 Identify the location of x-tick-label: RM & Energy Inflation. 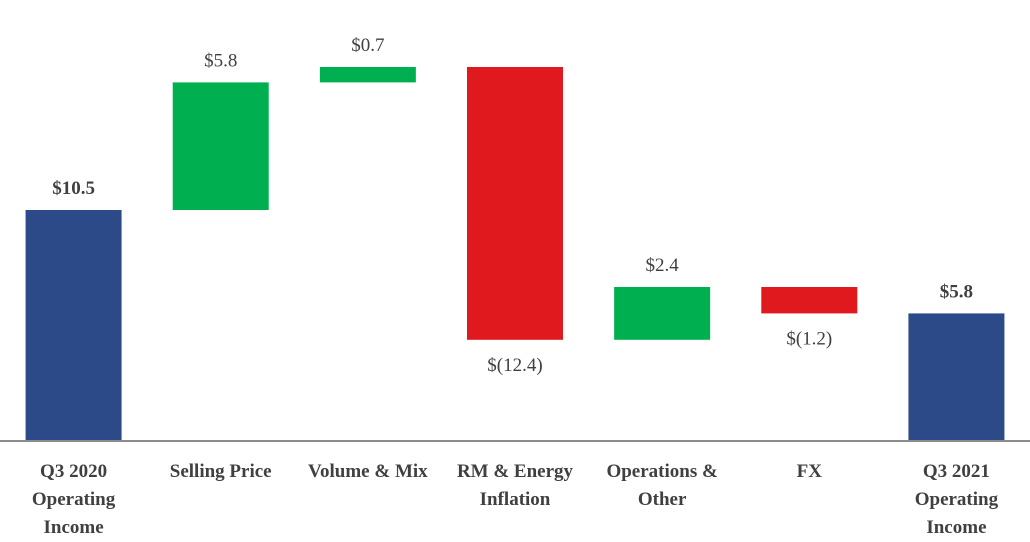
(515, 485).